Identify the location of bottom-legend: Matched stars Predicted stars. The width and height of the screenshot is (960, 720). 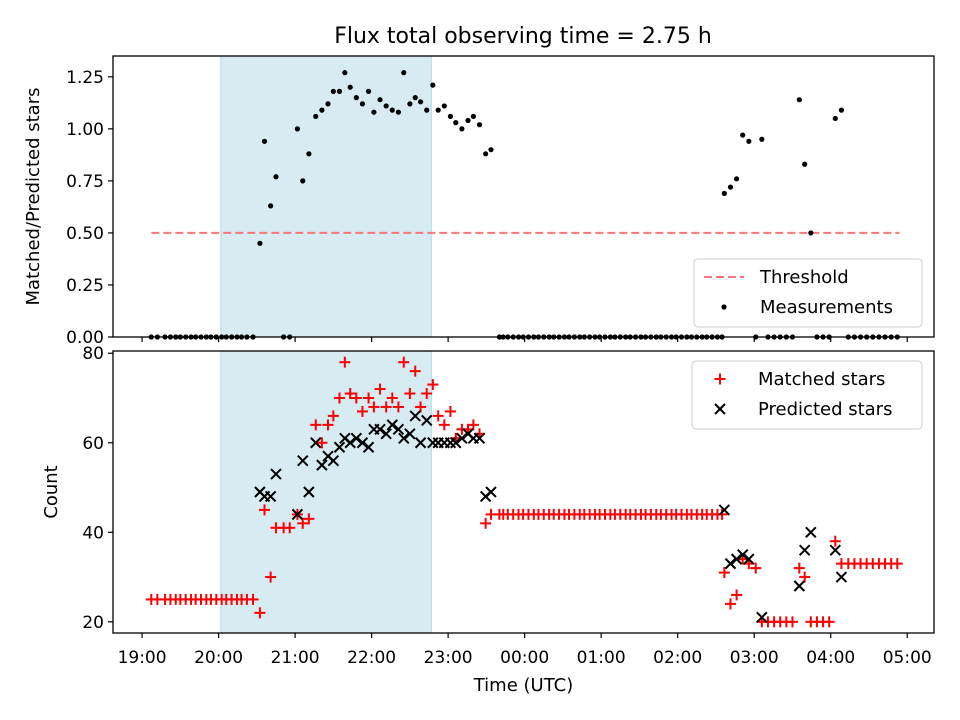
(807, 395).